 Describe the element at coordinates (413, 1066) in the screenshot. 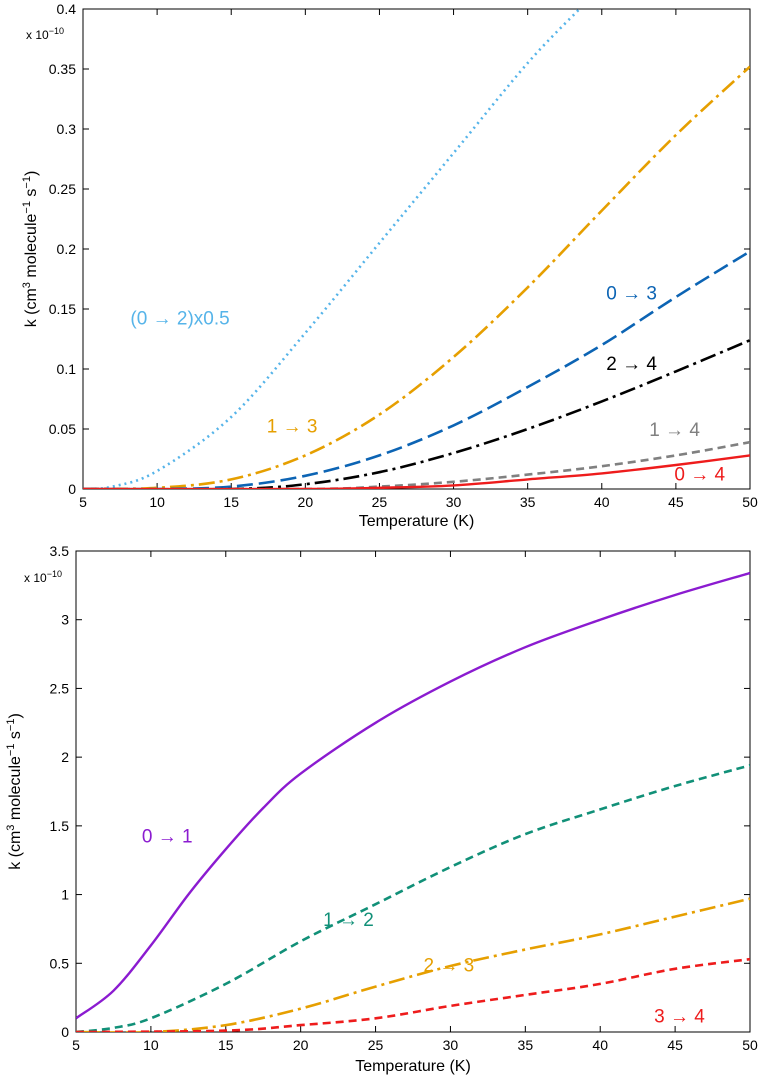

I see `chart1-x-axis-label: Temperature (K)` at that location.